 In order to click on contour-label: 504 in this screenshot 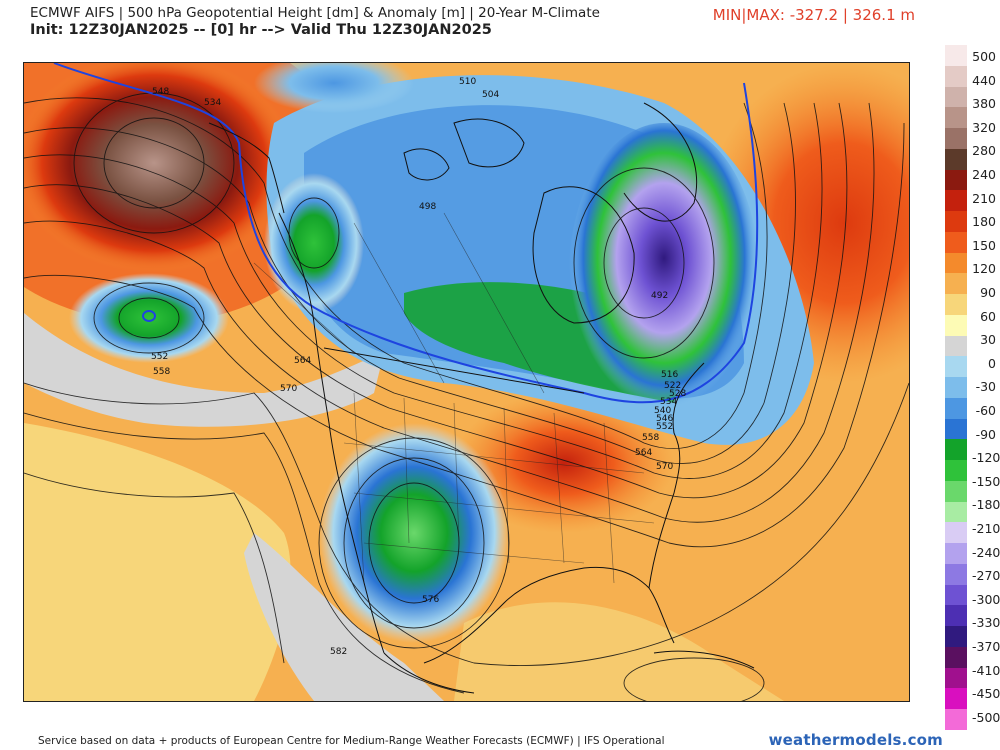, I will do `click(490, 95)`.